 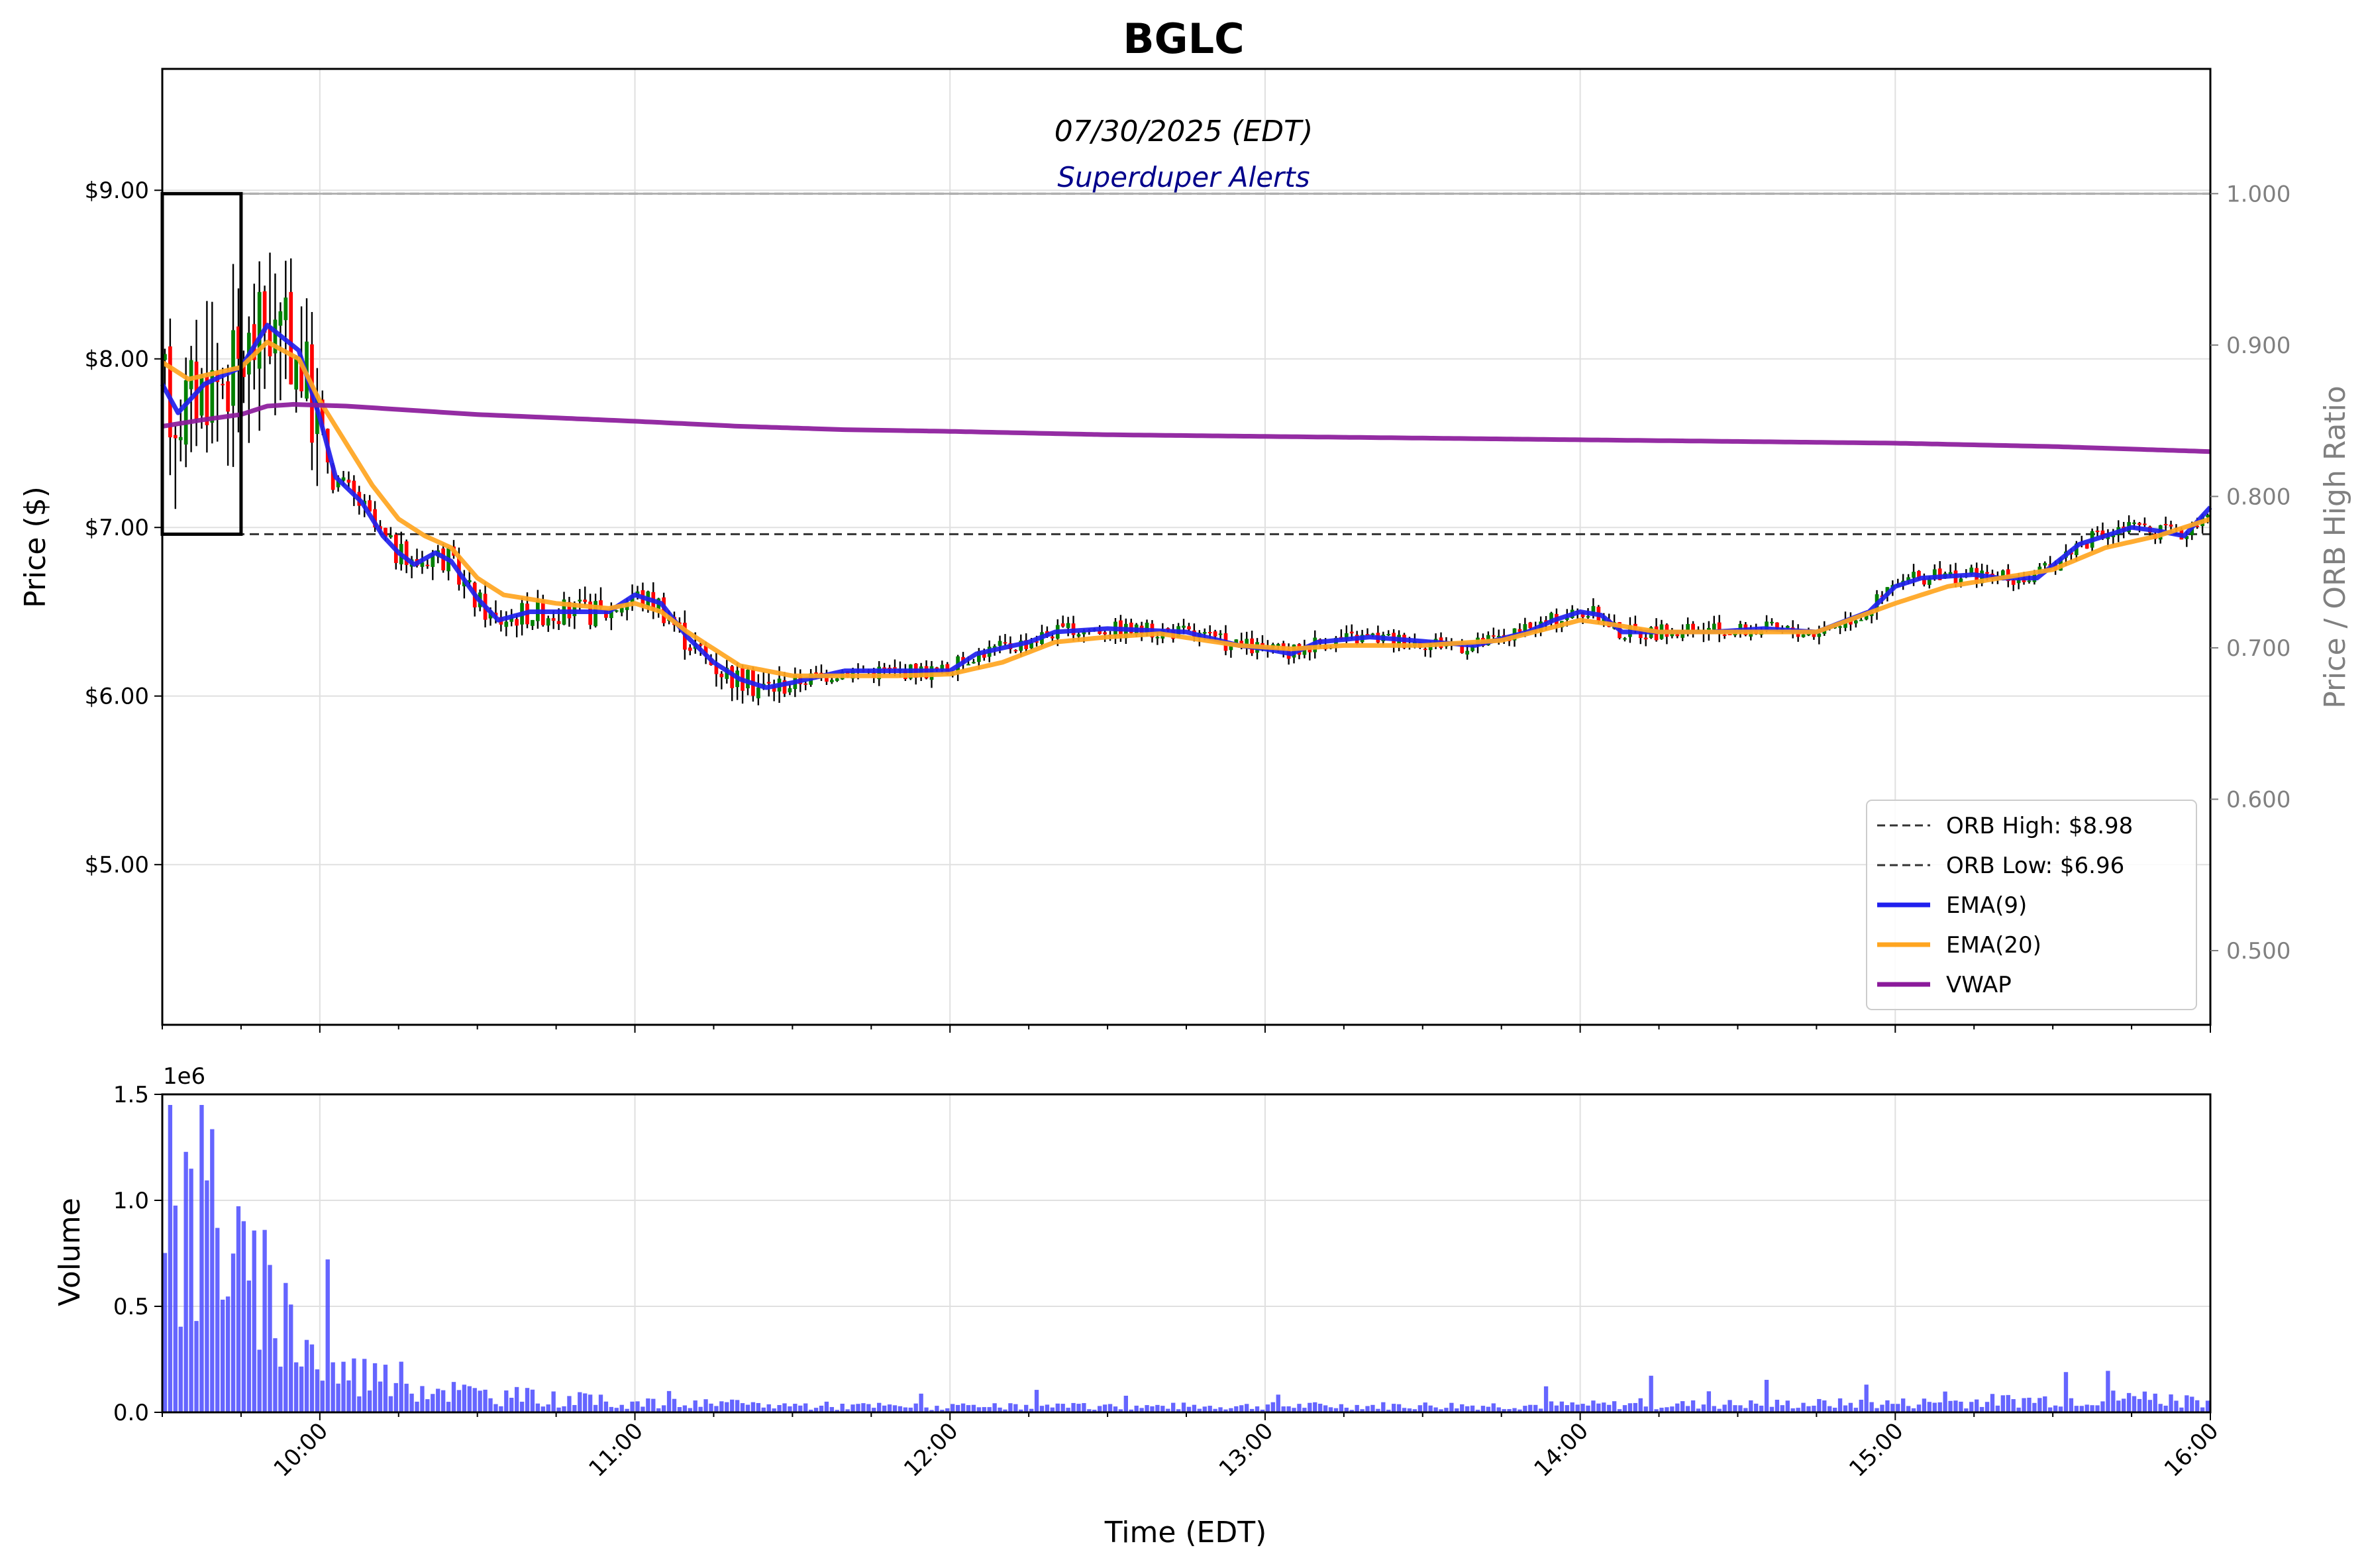 What do you see at coordinates (2040, 826) in the screenshot?
I see `legend-label: ORB High: $8.98` at bounding box center [2040, 826].